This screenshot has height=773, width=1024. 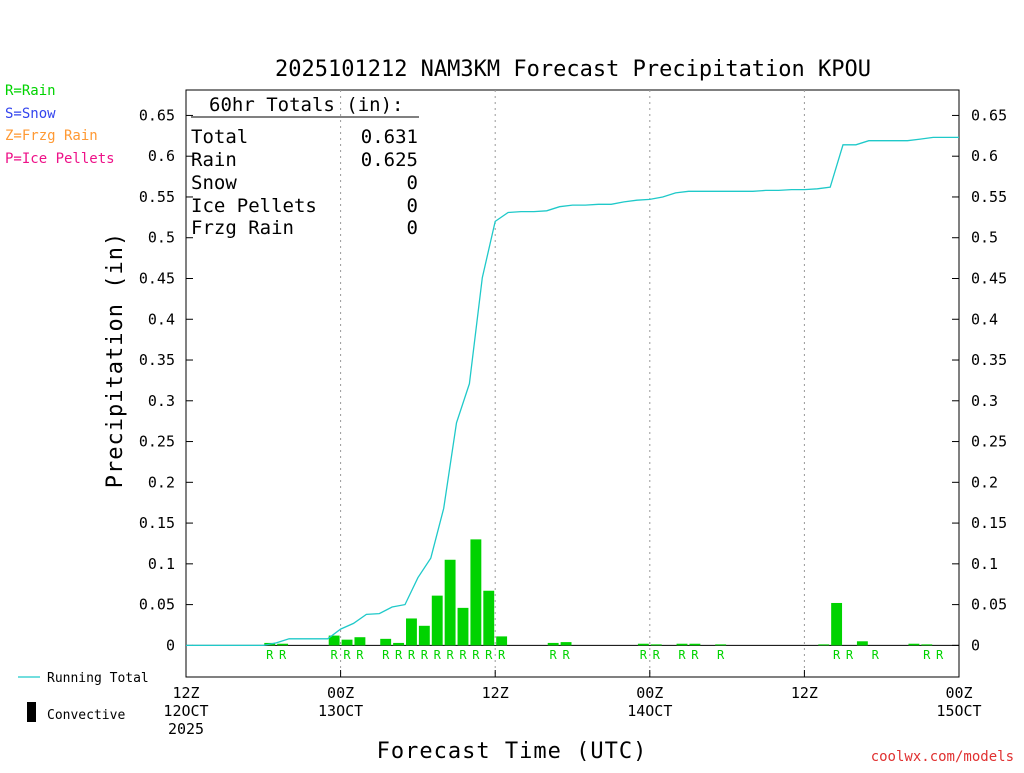 I want to click on y-tick-label-right: 0.05, so click(x=989, y=605).